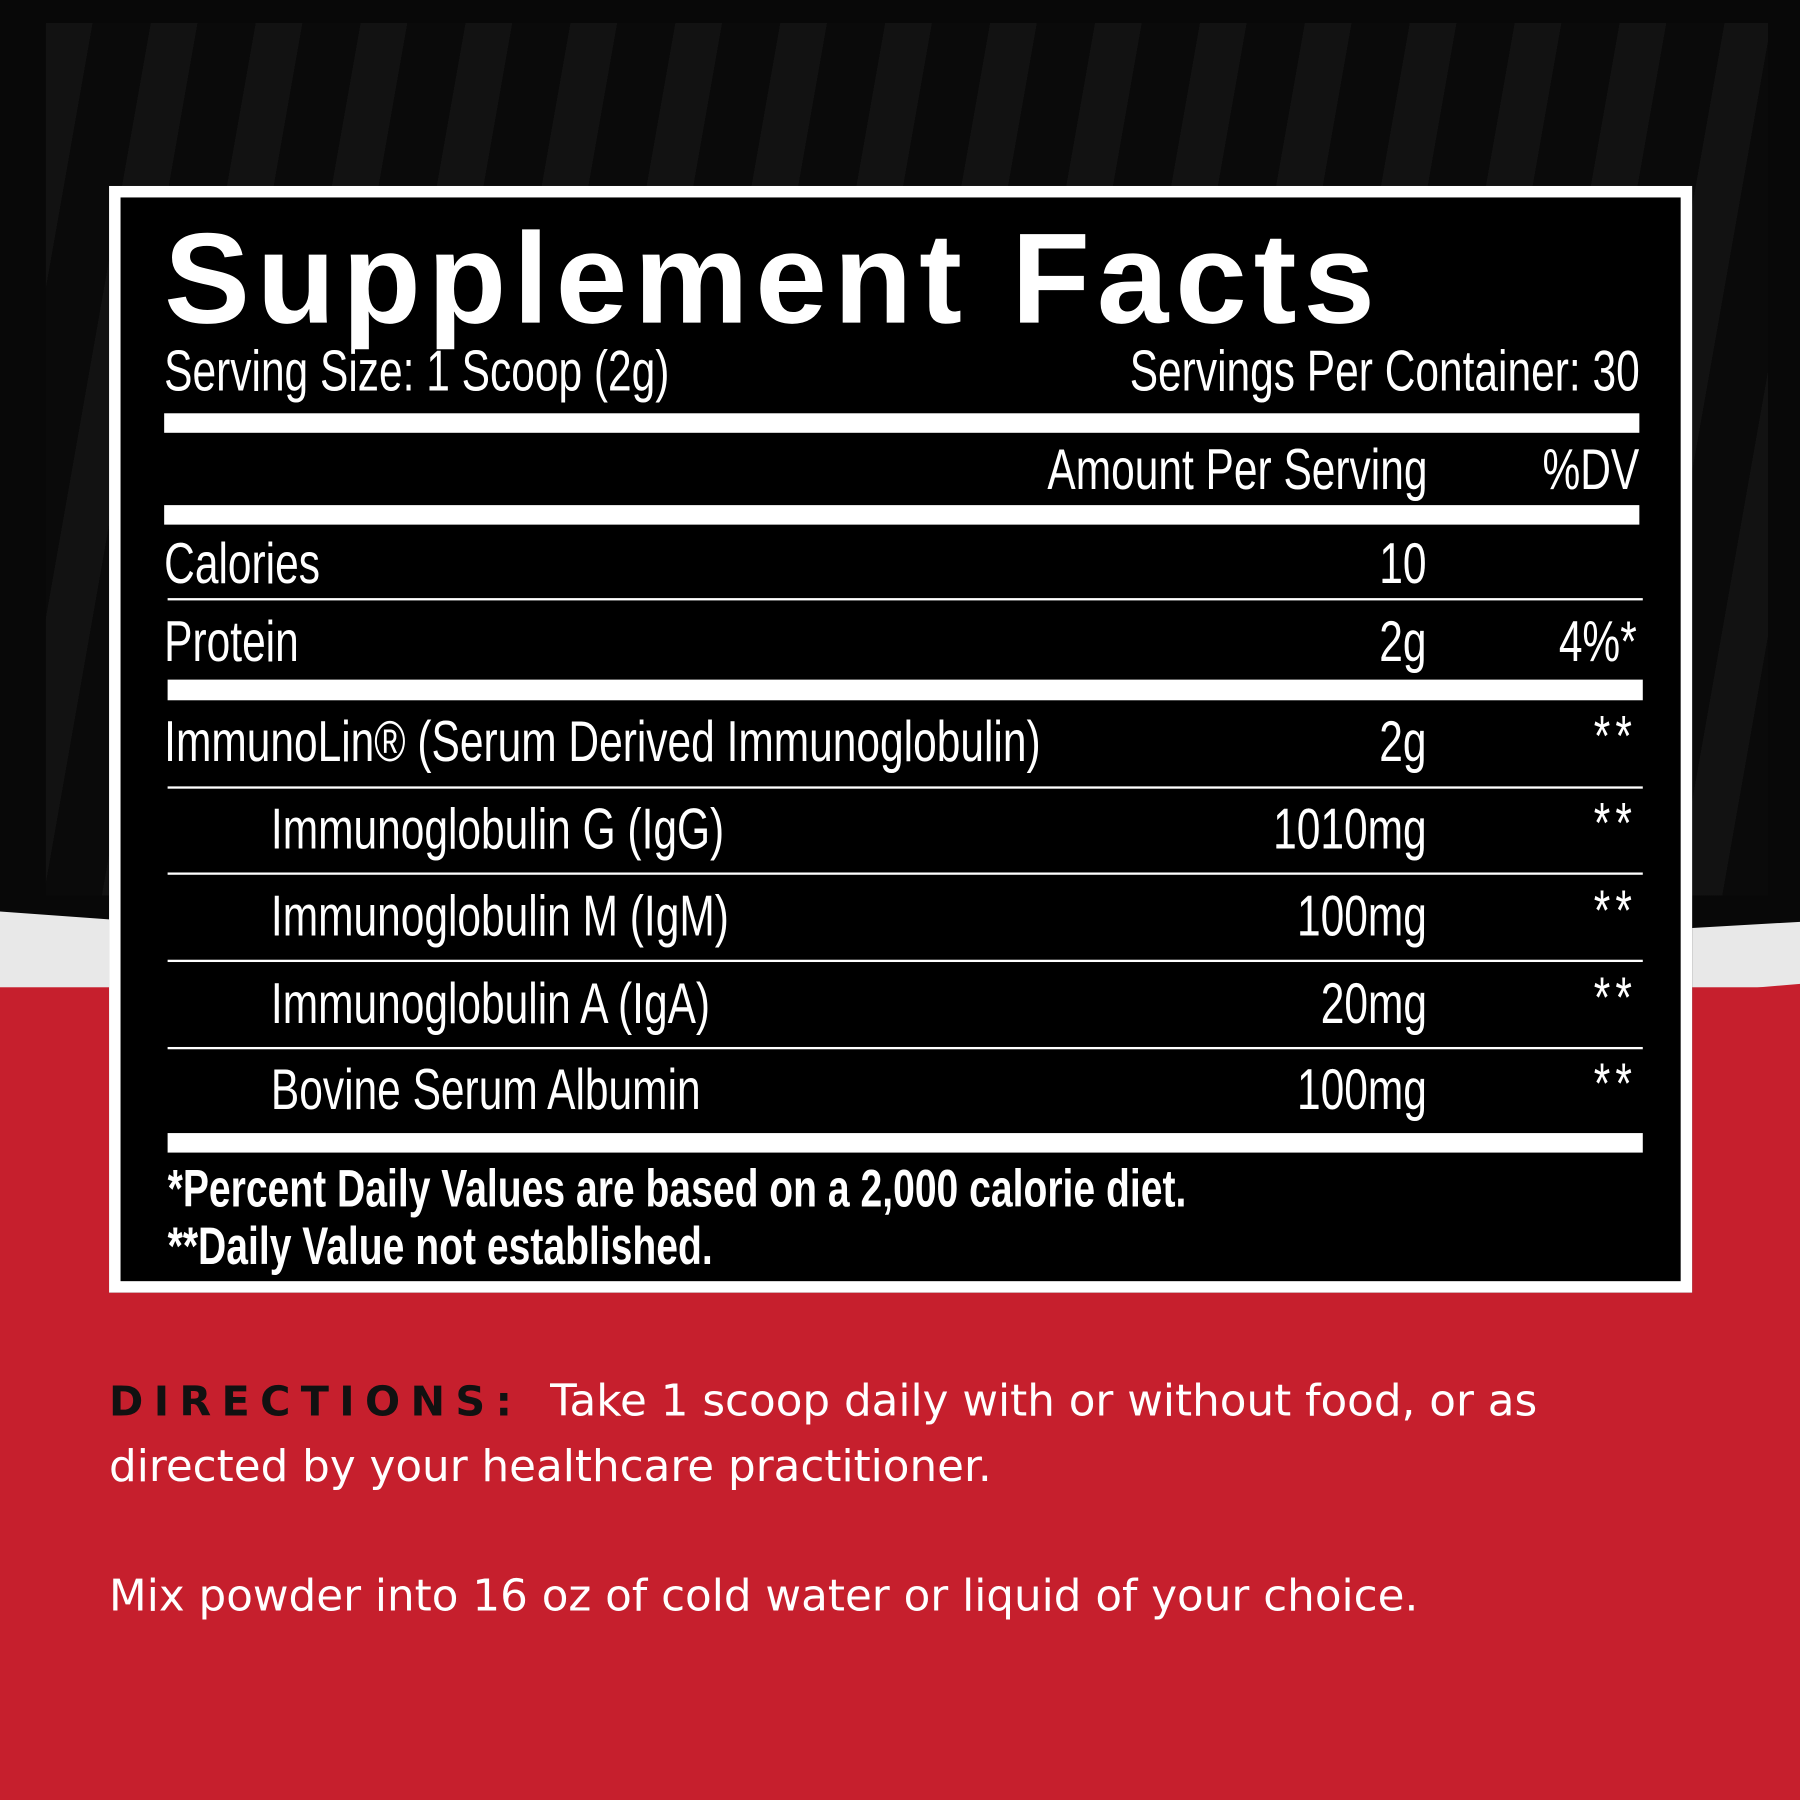 The width and height of the screenshot is (1800, 1800). What do you see at coordinates (1384, 370) in the screenshot?
I see `servings-per-container: Servings Per Container: 30` at bounding box center [1384, 370].